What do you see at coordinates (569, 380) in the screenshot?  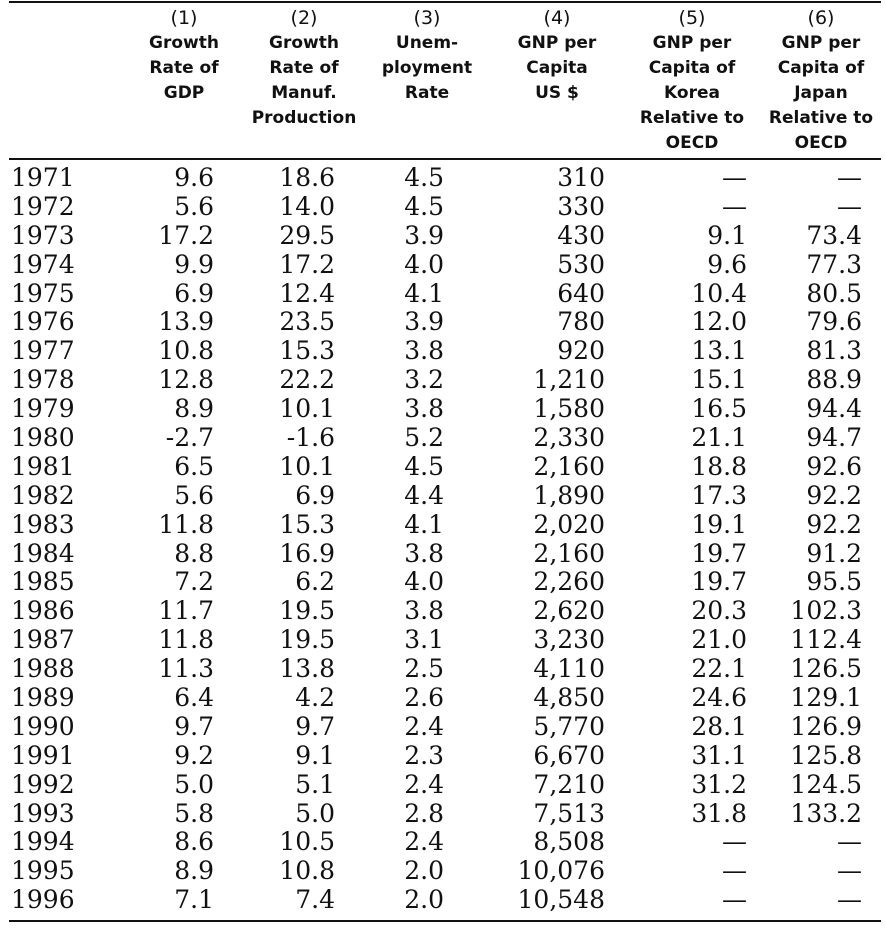 I see `gnp-per-capita-cell: 1,210` at bounding box center [569, 380].